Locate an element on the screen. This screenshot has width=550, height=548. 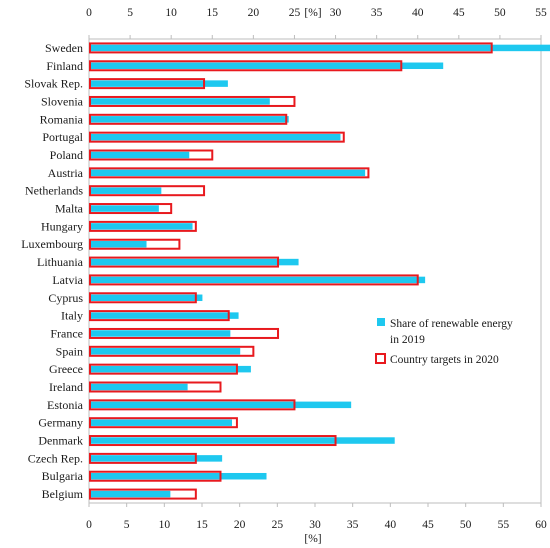
category-label: Sweden is located at coordinates (64, 48).